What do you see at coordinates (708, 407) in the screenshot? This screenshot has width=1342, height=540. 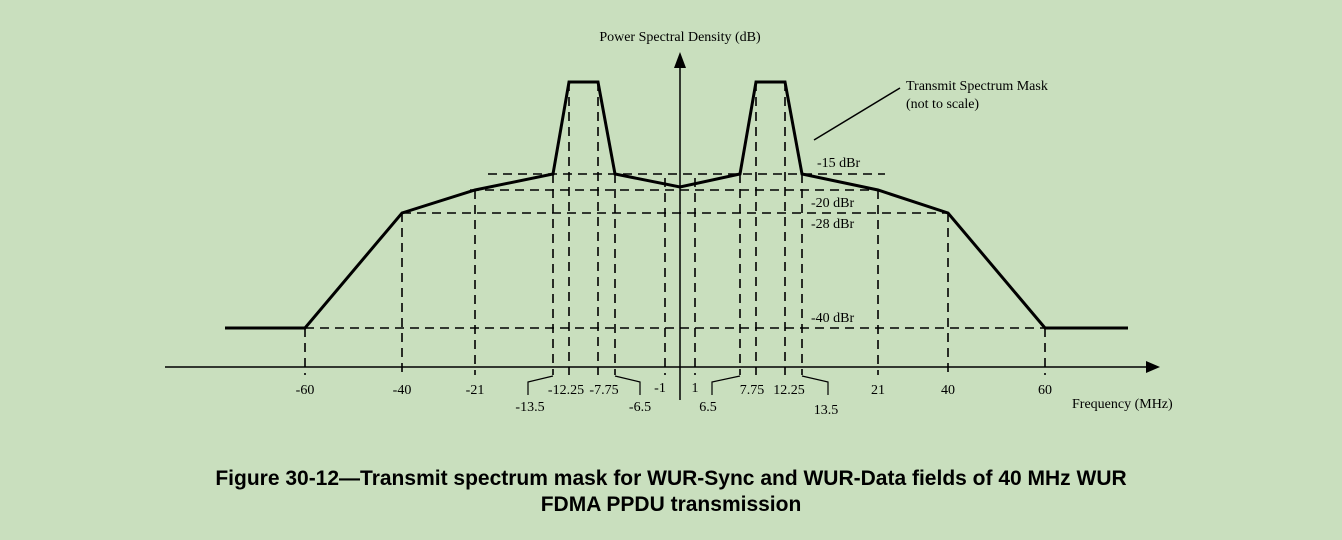 I see `tick-label: 6.5` at bounding box center [708, 407].